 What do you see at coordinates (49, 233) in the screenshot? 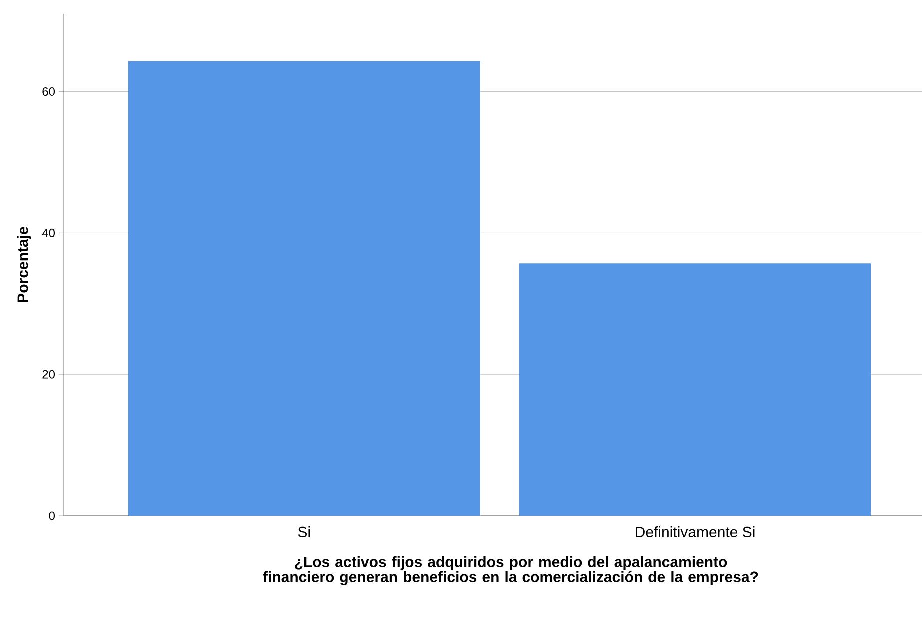
I see `y-tick-label: 40` at bounding box center [49, 233].